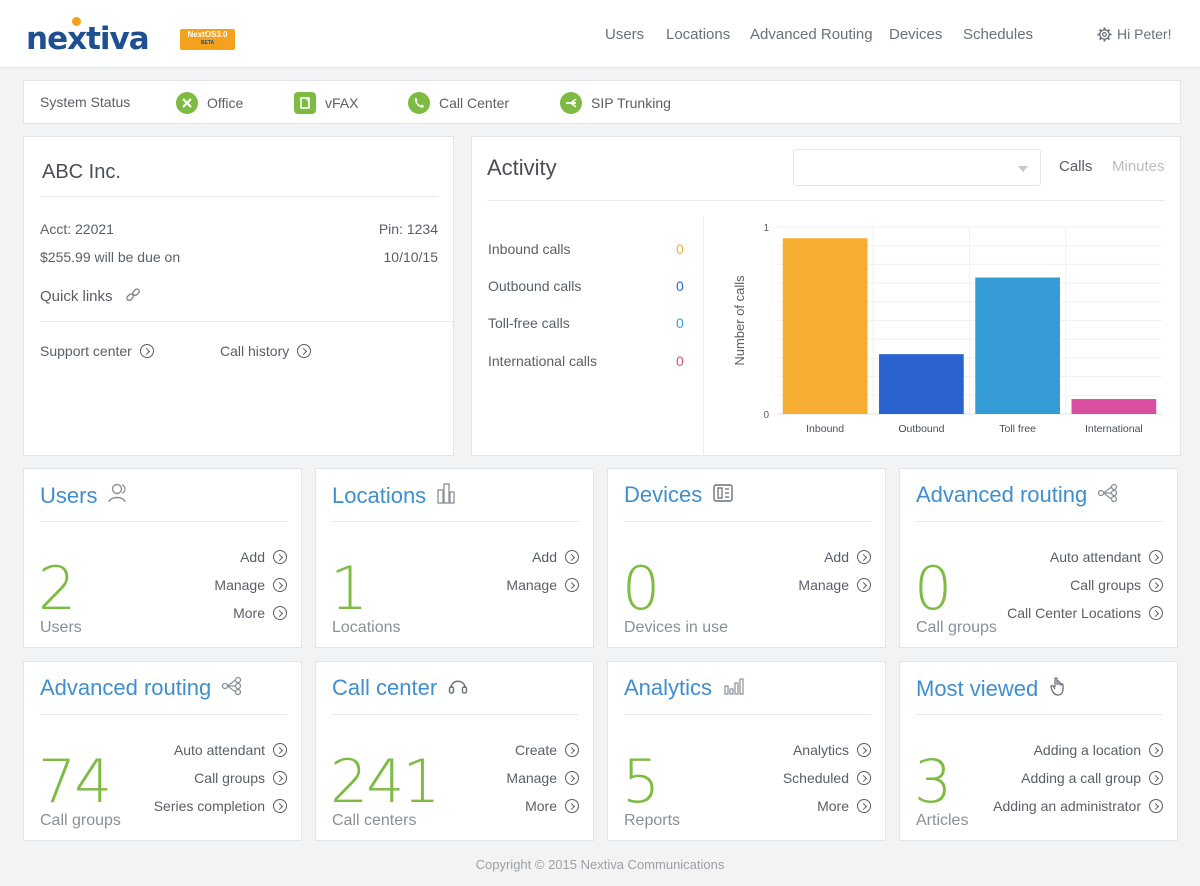 The width and height of the screenshot is (1200, 886). Describe the element at coordinates (97, 351) in the screenshot. I see `support-center-link: Support center` at that location.